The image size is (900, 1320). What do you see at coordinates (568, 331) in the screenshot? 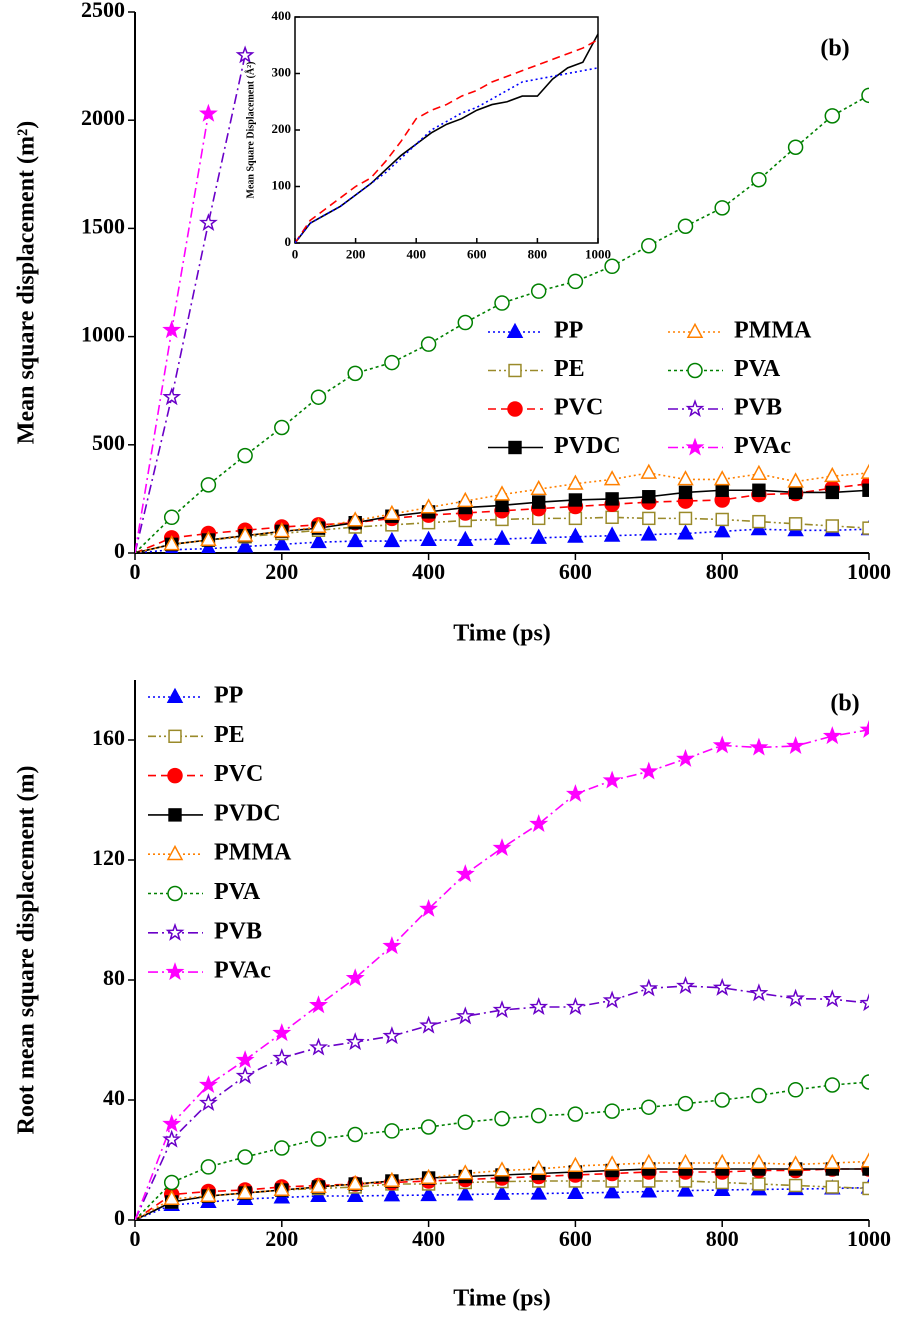
I see `legend-label: PP` at bounding box center [568, 331].